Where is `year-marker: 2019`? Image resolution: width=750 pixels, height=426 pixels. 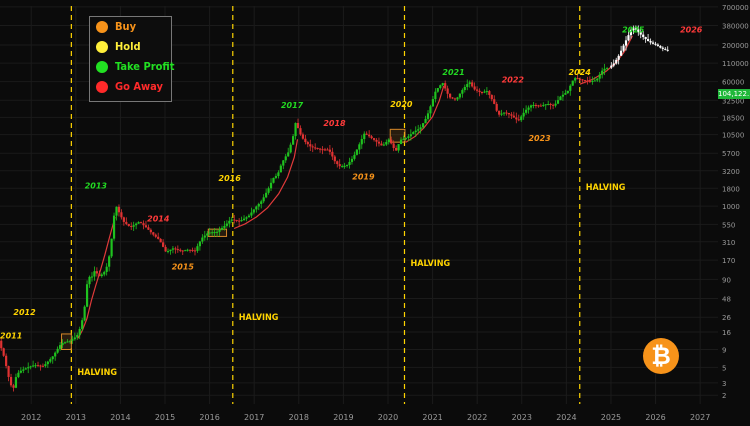 year-marker: 2019 is located at coordinates (363, 177).